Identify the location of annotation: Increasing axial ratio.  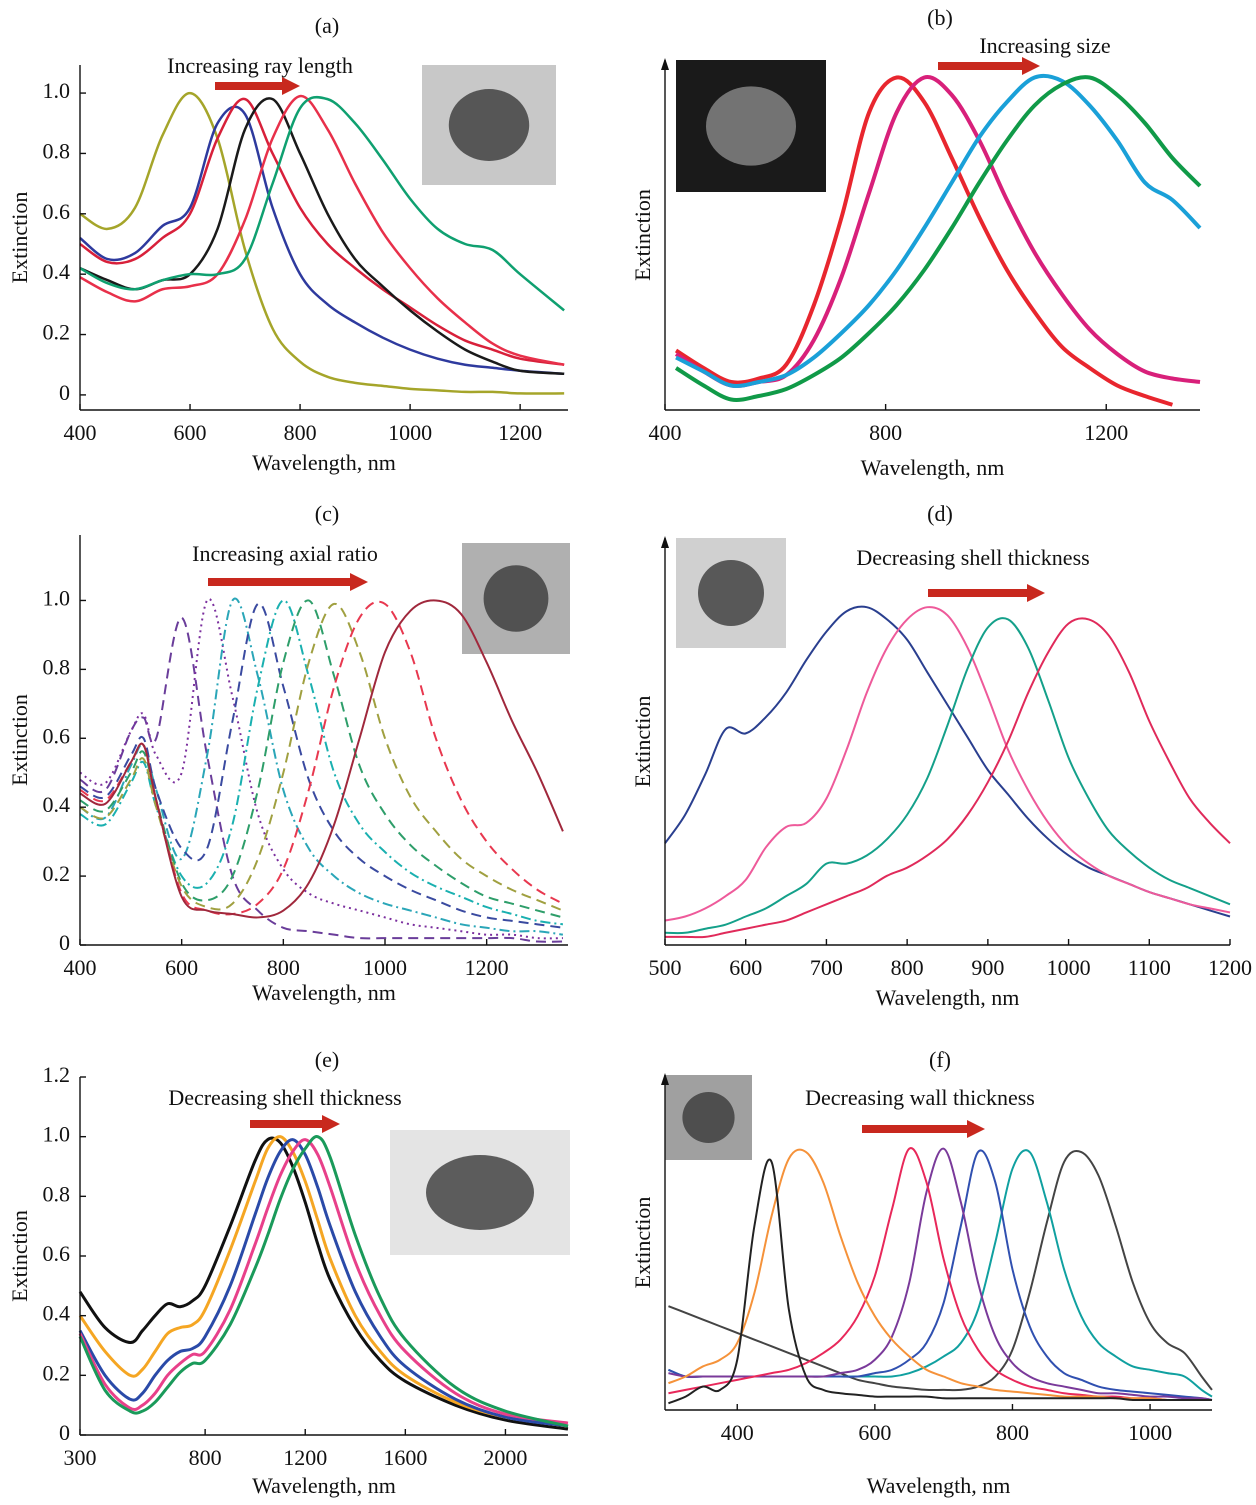
(285, 553).